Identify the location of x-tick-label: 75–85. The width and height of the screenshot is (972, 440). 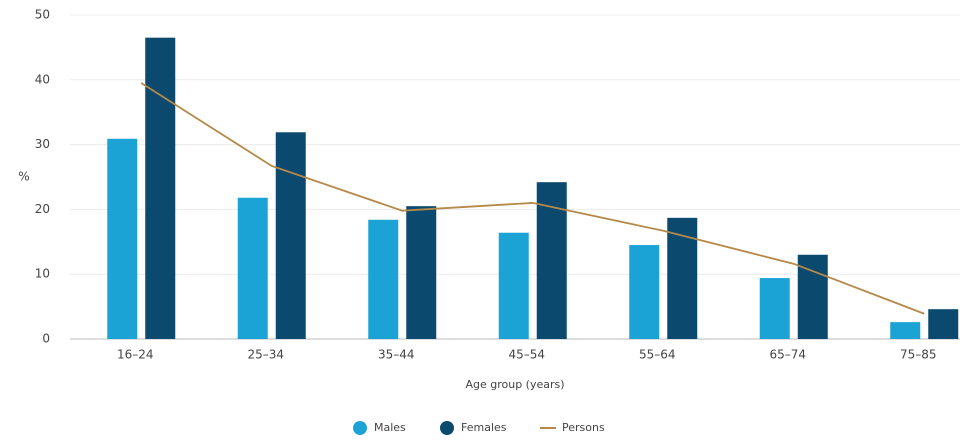
(918, 355).